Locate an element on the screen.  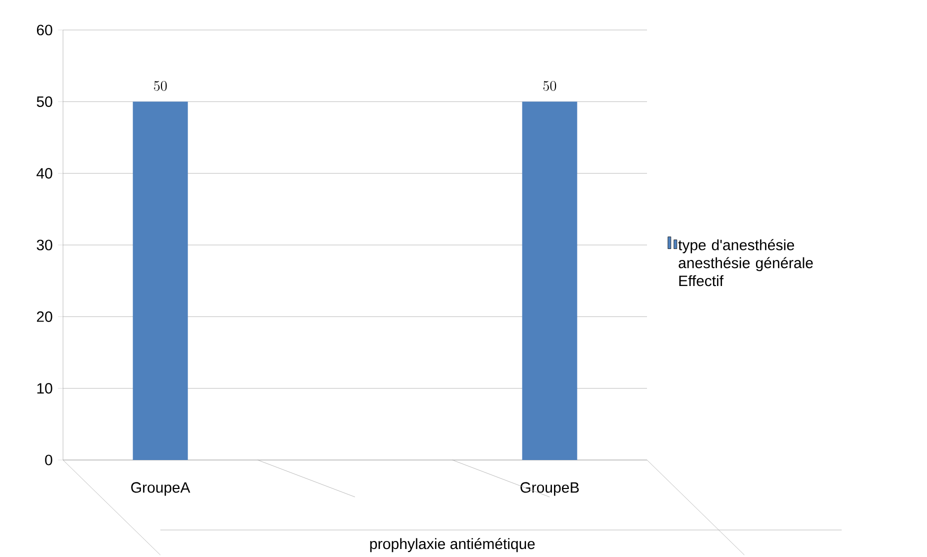
y-tick-label: 20 is located at coordinates (44, 316).